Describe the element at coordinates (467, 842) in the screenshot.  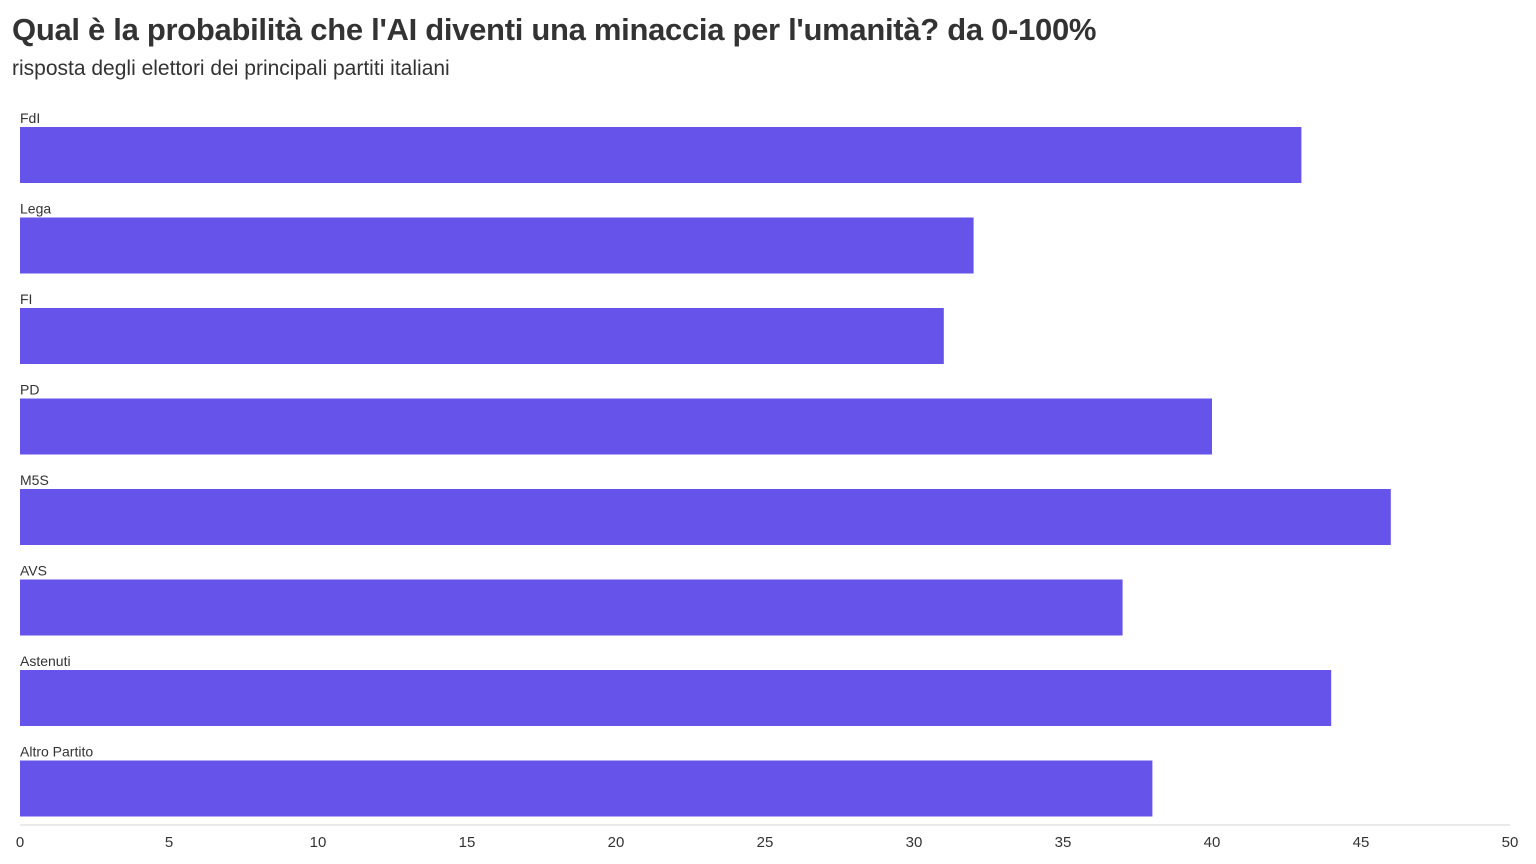
I see `x-tick-label-15: 15` at that location.